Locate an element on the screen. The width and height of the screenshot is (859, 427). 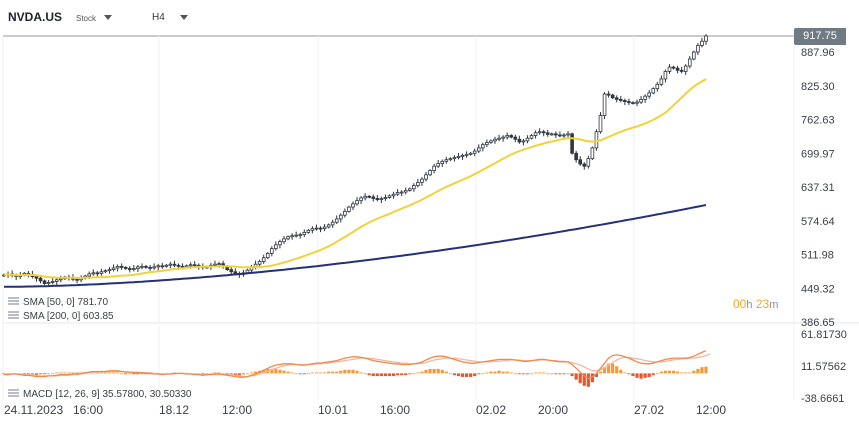
price-tick-label: 574.64 is located at coordinates (818, 222).